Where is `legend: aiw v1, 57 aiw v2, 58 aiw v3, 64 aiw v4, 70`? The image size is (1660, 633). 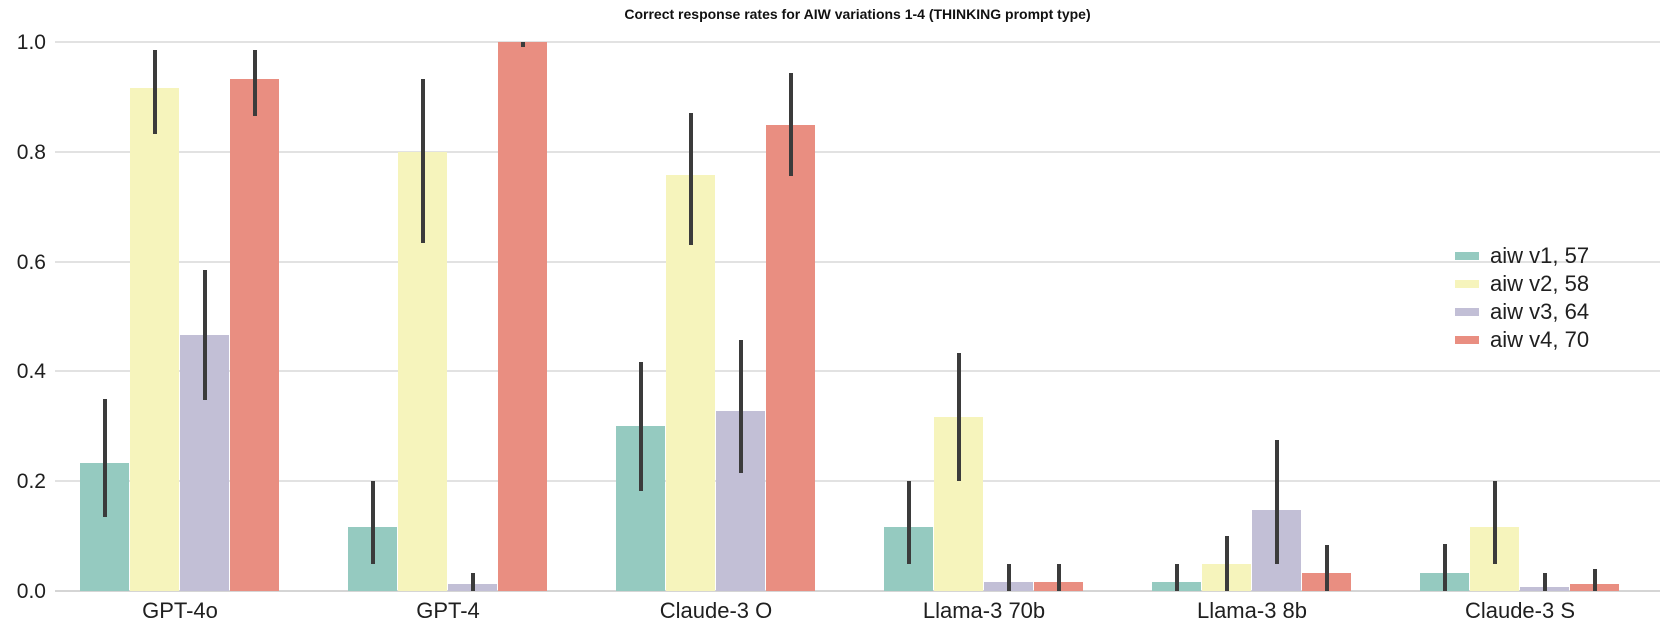 legend: aiw v1, 57 aiw v2, 58 aiw v3, 64 aiw v4, 70 is located at coordinates (1522, 298).